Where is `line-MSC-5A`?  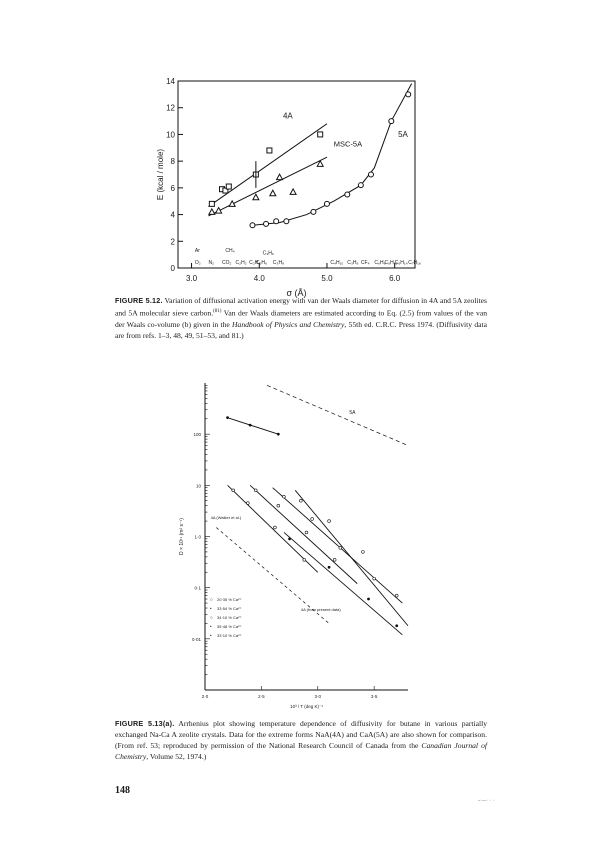
line-MSC-5A is located at coordinates (268, 186).